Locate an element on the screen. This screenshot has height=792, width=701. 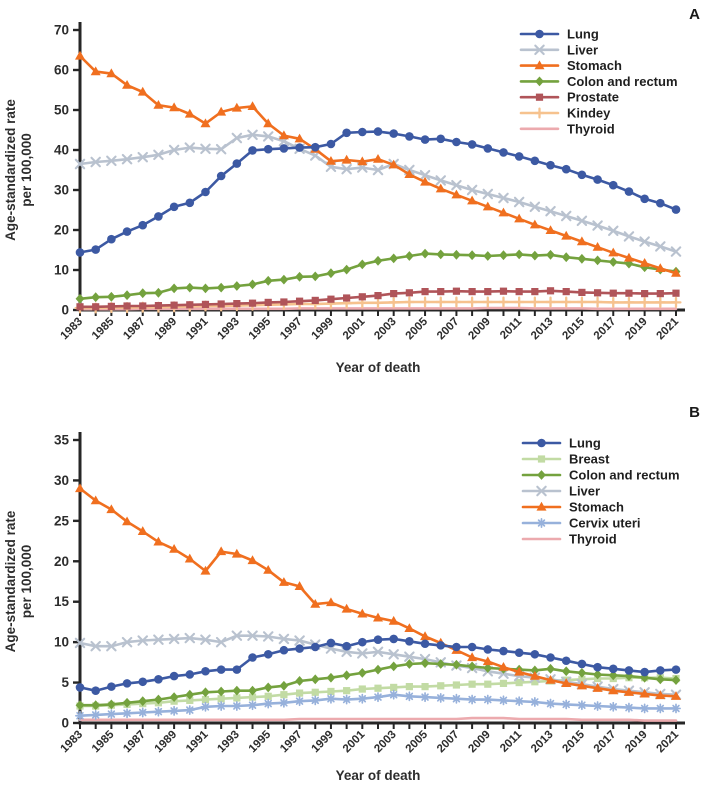
x-tick-label: 1995 is located at coordinates (260, 328).